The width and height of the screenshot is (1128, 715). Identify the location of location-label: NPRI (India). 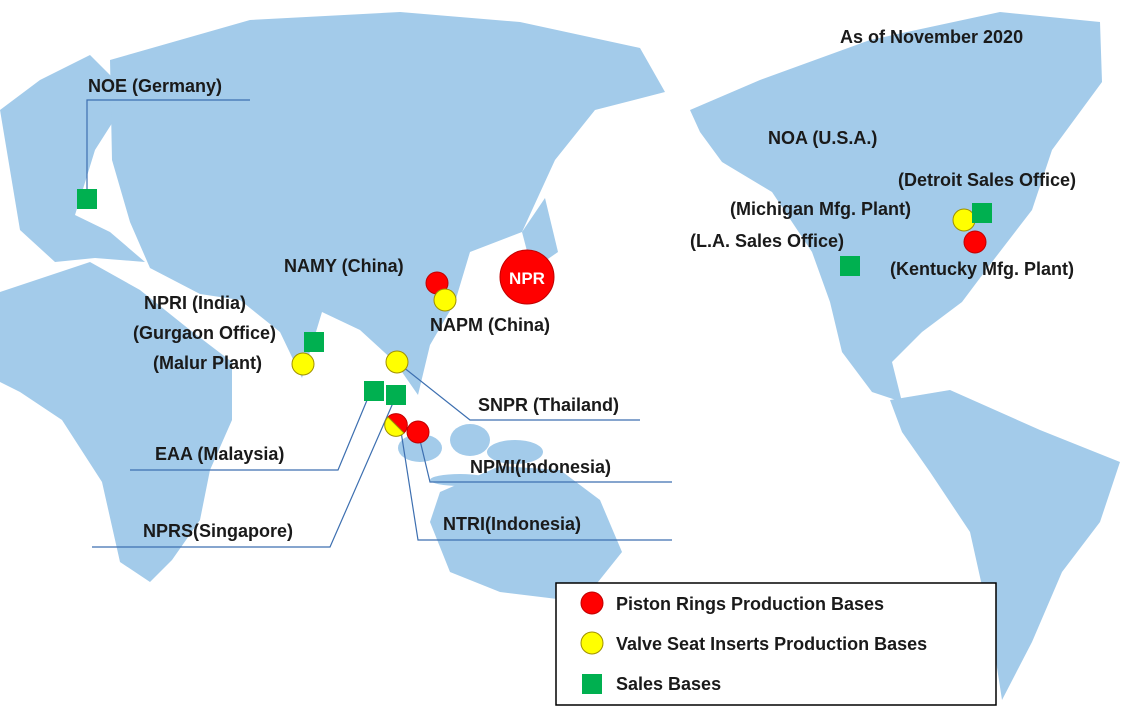
(195, 303).